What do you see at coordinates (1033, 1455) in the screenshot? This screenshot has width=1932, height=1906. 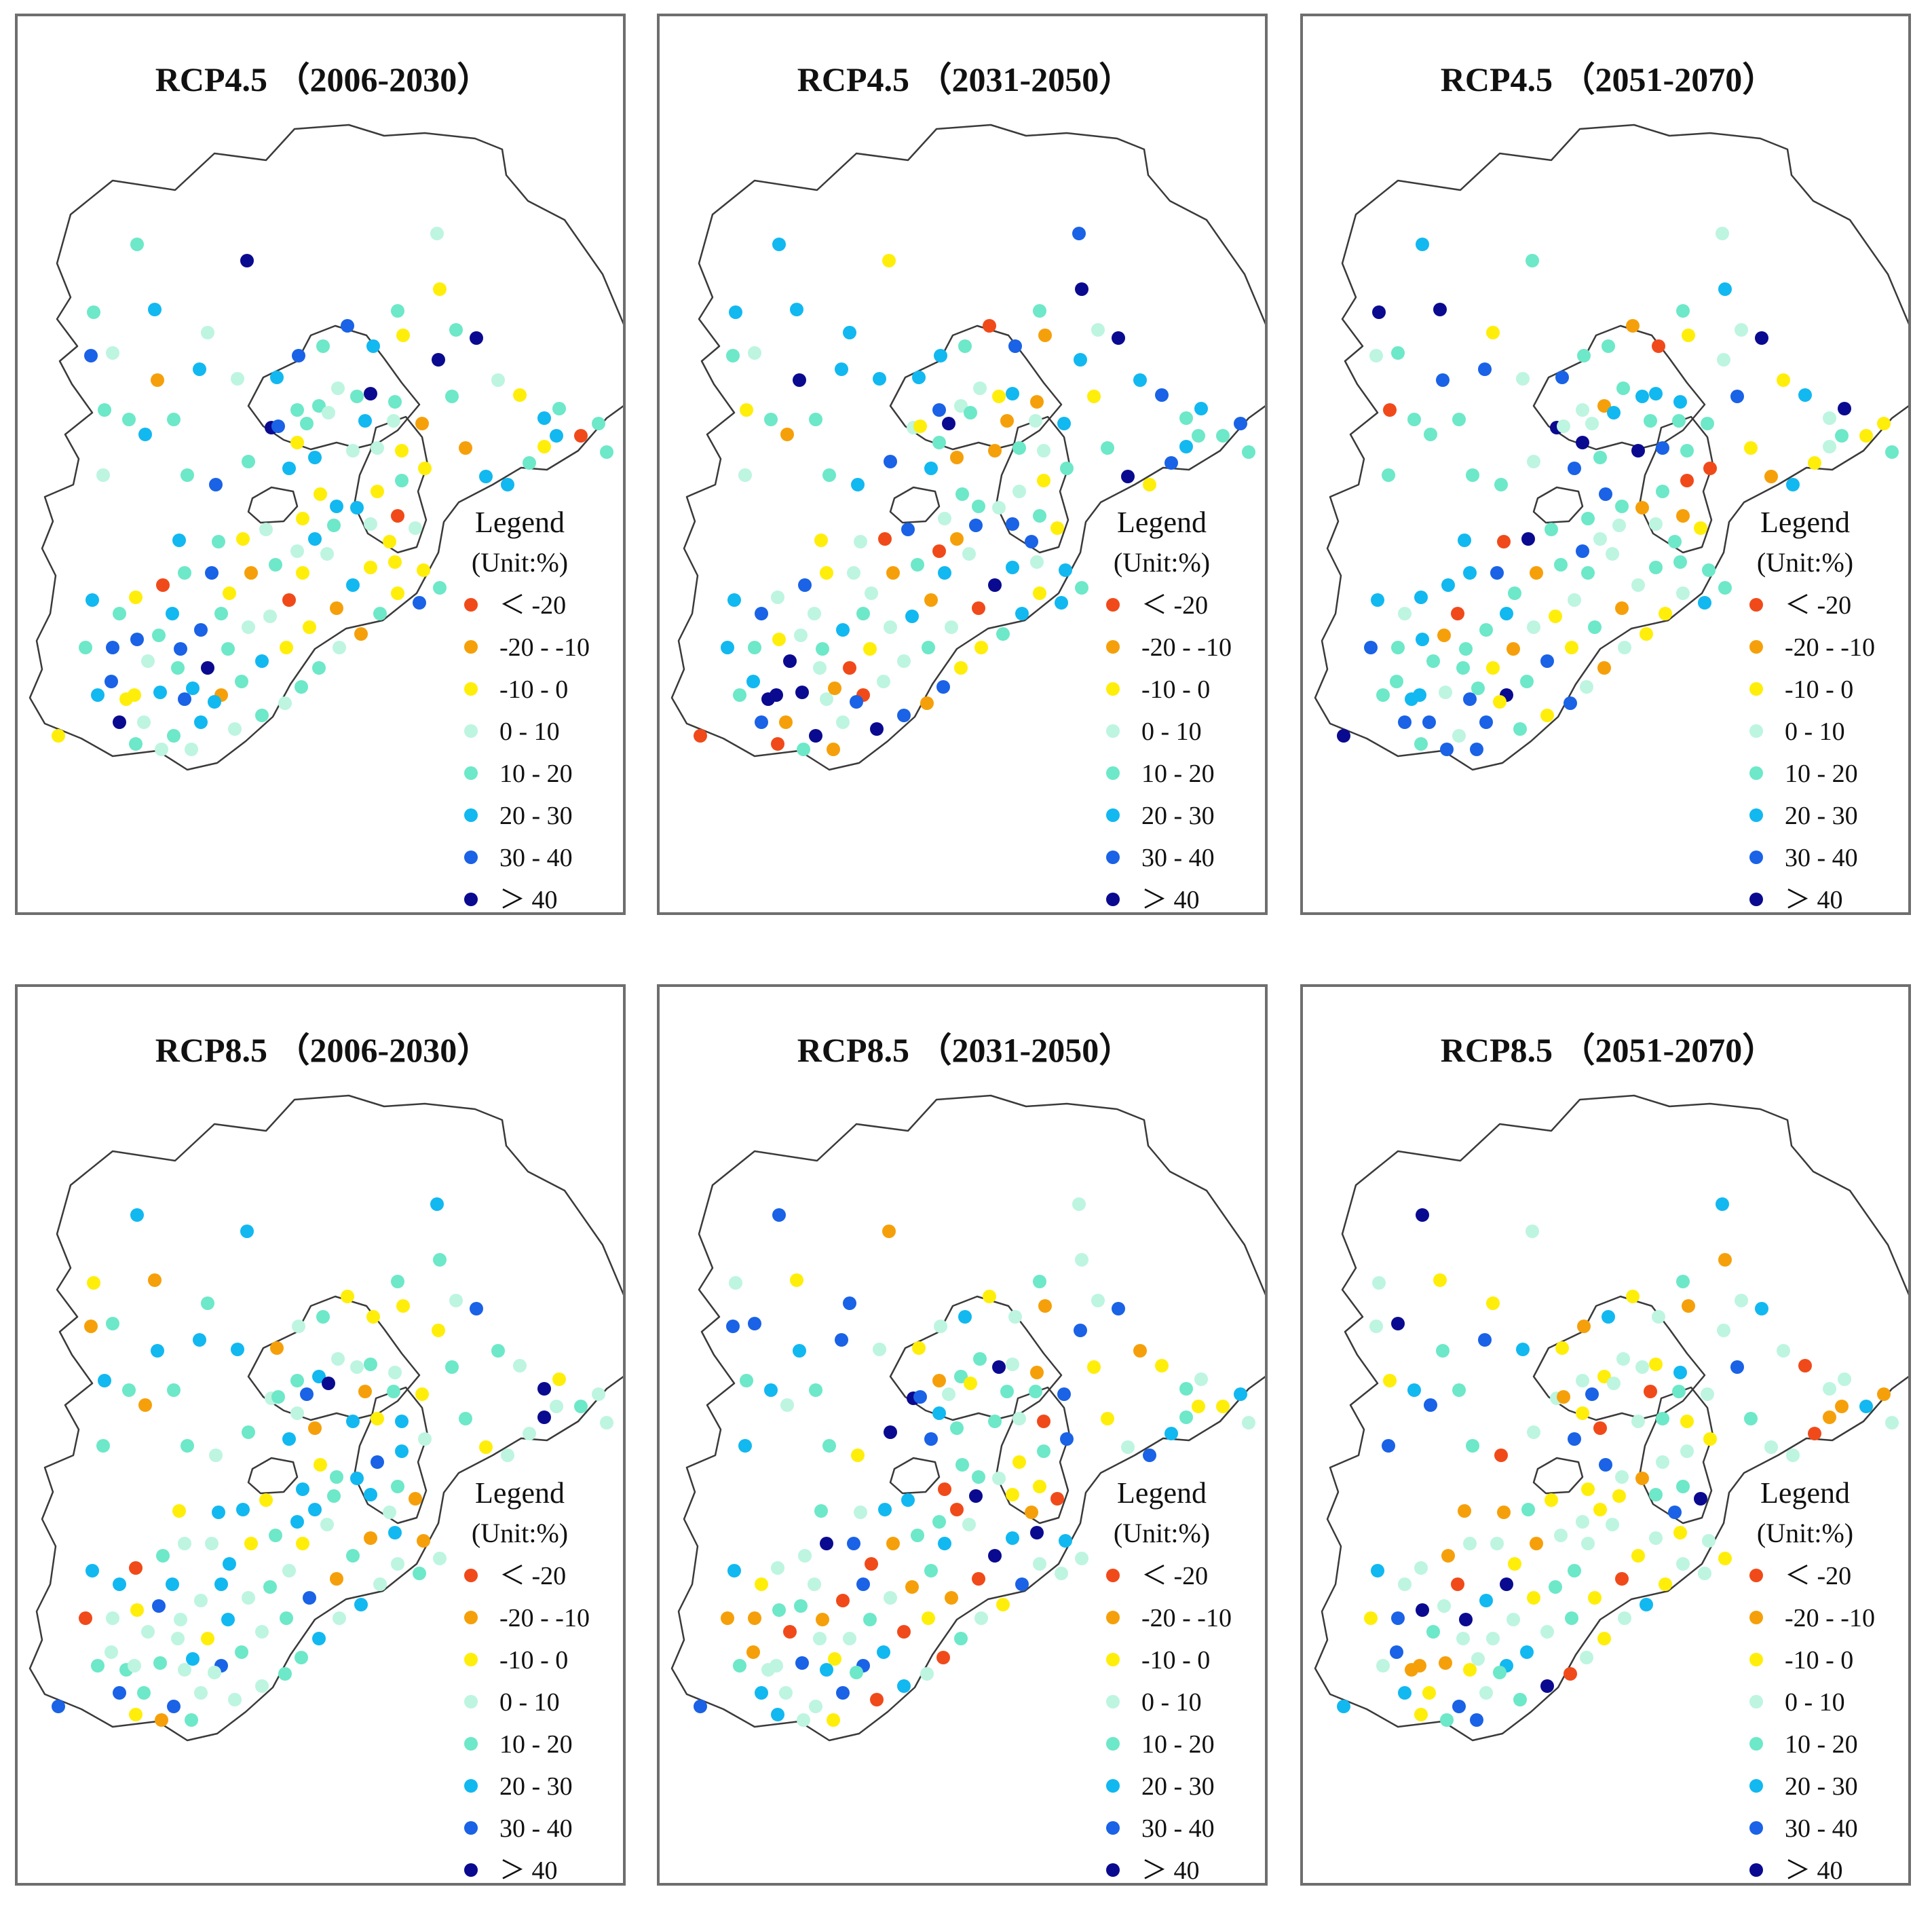 I see `inner-boundary-east` at bounding box center [1033, 1455].